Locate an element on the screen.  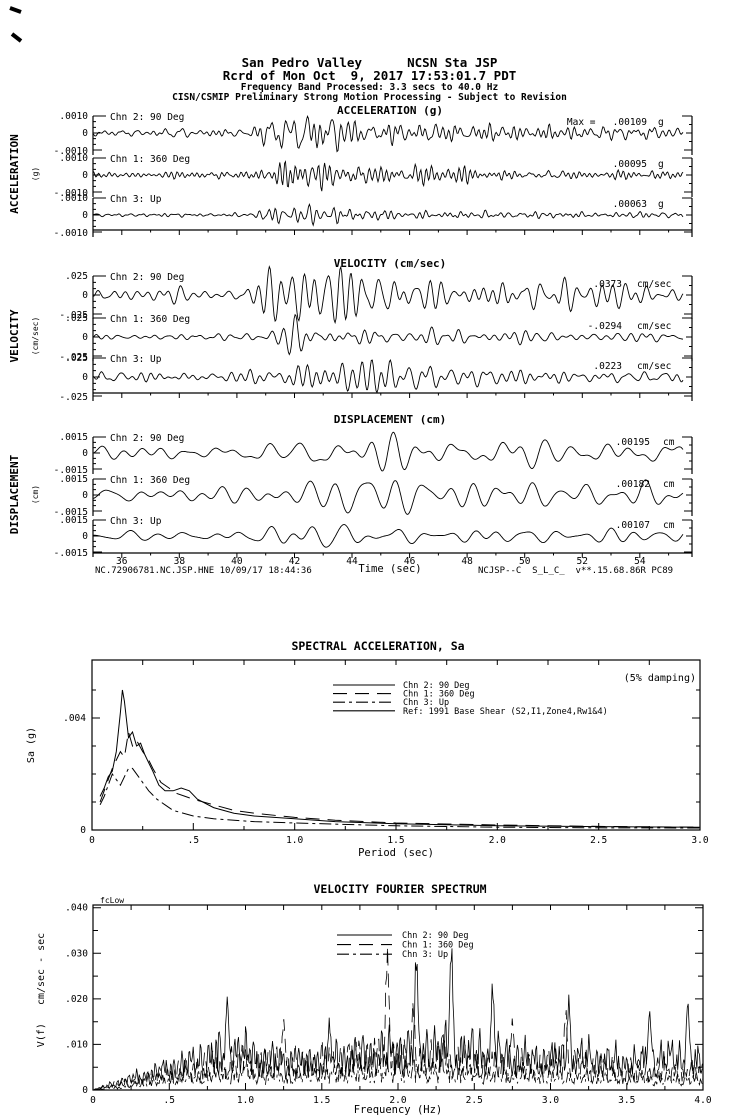
side-axis-label: VELOCITY is located at coordinates (14, 335).